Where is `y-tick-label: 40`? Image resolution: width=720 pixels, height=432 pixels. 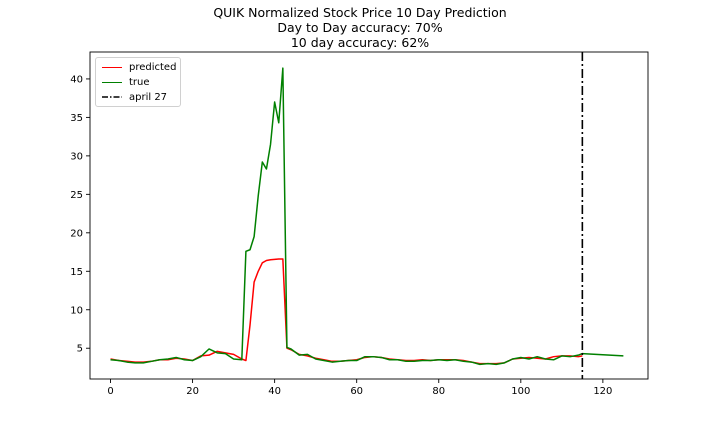 y-tick-label: 40 is located at coordinates (76, 79).